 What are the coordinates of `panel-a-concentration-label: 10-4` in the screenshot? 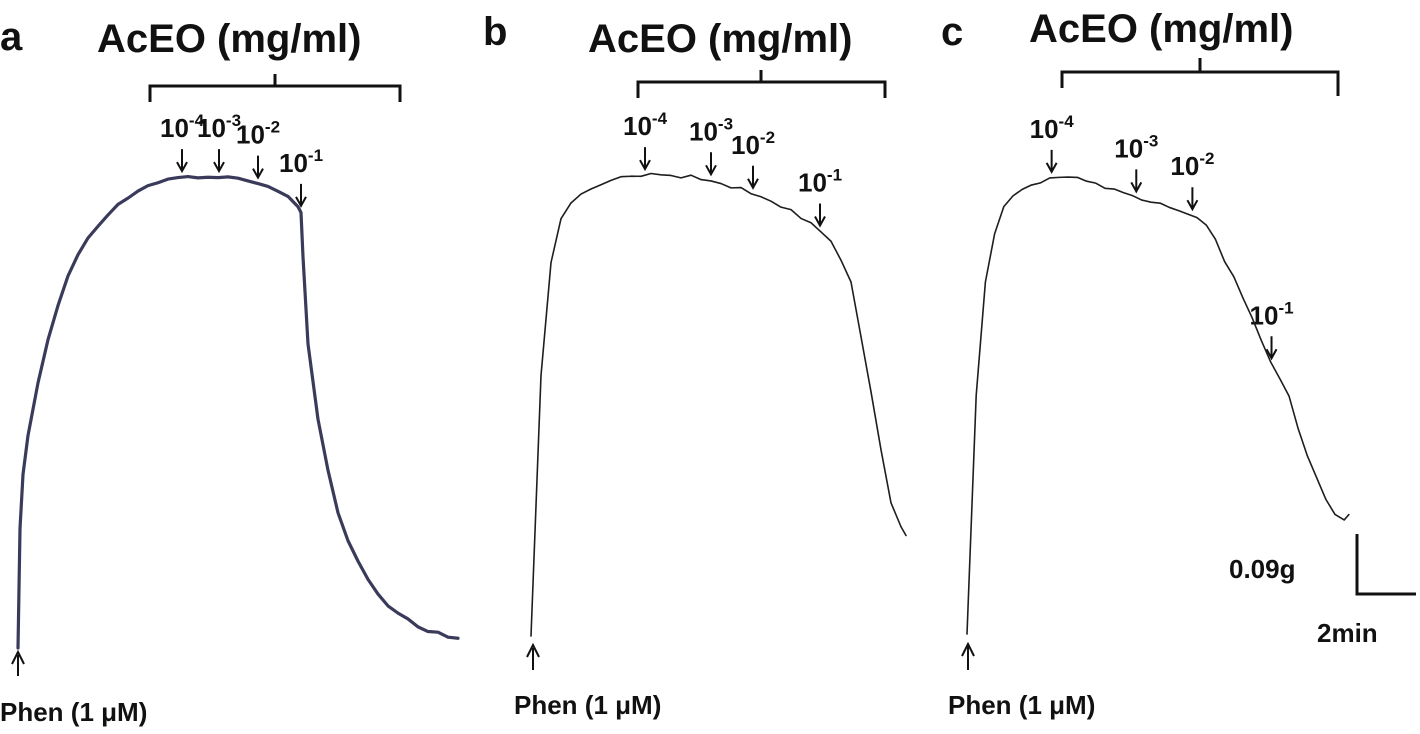 It's located at (182, 127).